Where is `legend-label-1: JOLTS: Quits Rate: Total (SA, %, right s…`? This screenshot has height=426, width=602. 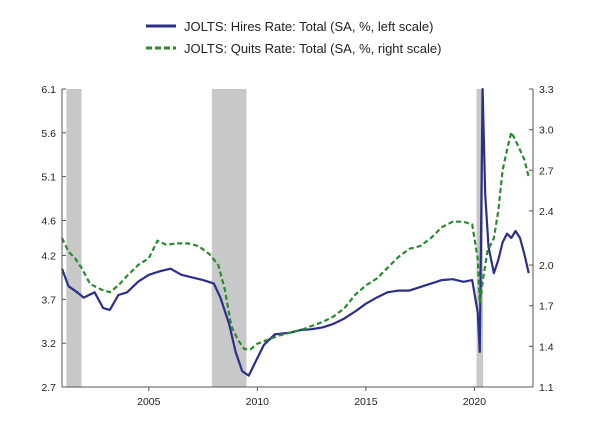
legend-label-1: JOLTS: Quits Rate: Total (SA, %, right s… is located at coordinates (312, 48).